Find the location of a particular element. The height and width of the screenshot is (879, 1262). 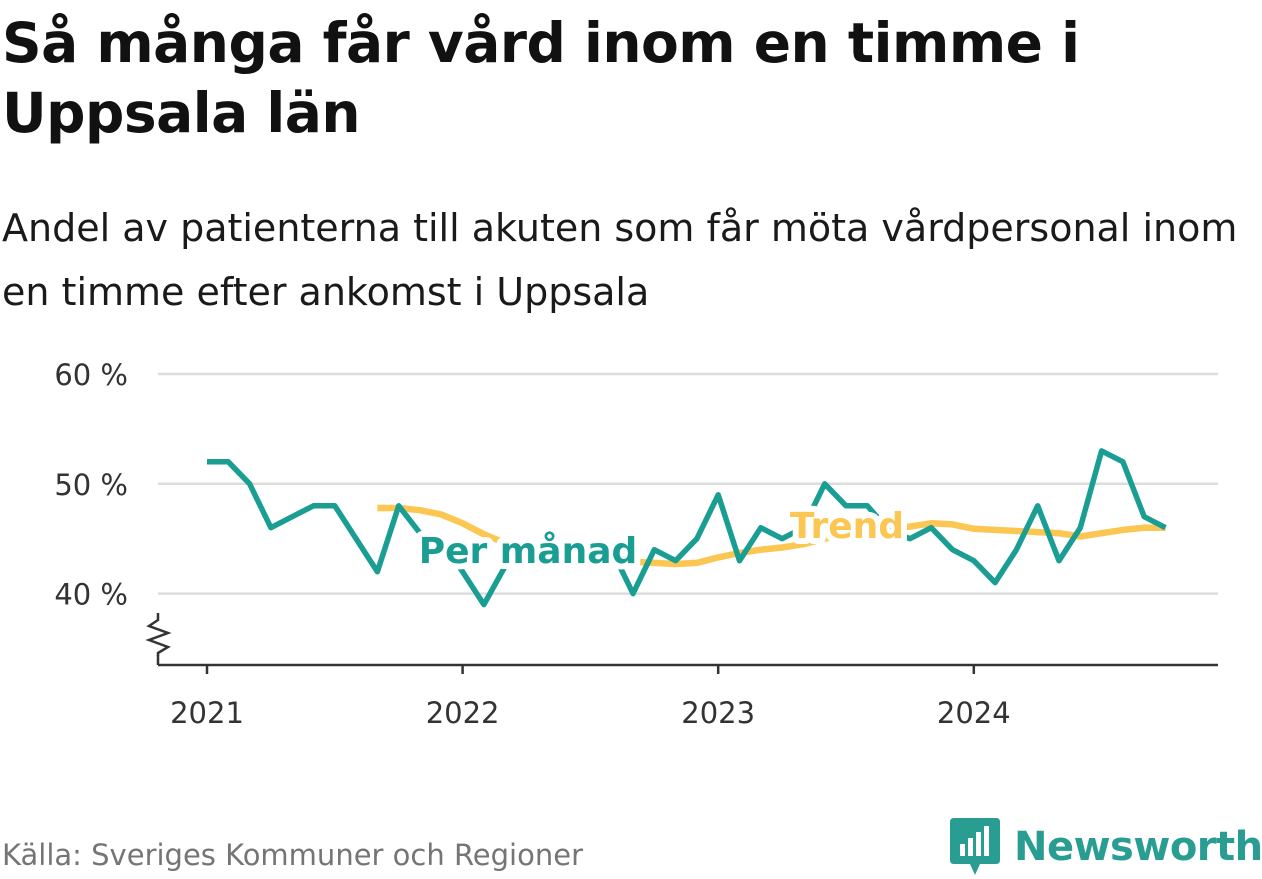

x-tick-label: 2023 is located at coordinates (718, 713).